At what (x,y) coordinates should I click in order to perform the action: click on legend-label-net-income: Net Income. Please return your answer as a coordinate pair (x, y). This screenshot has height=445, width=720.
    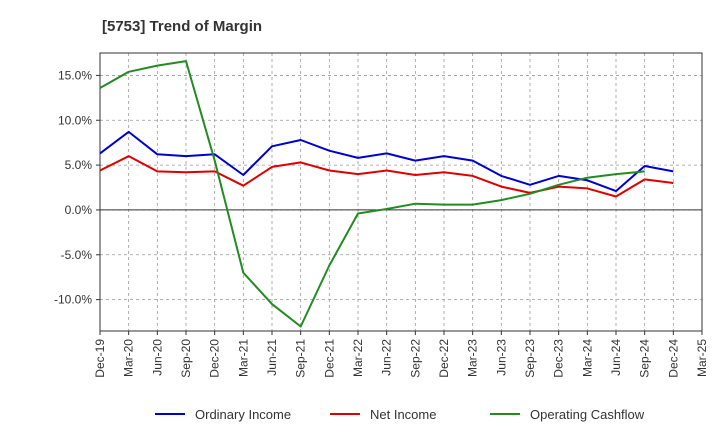
    Looking at the image, I should click on (403, 414).